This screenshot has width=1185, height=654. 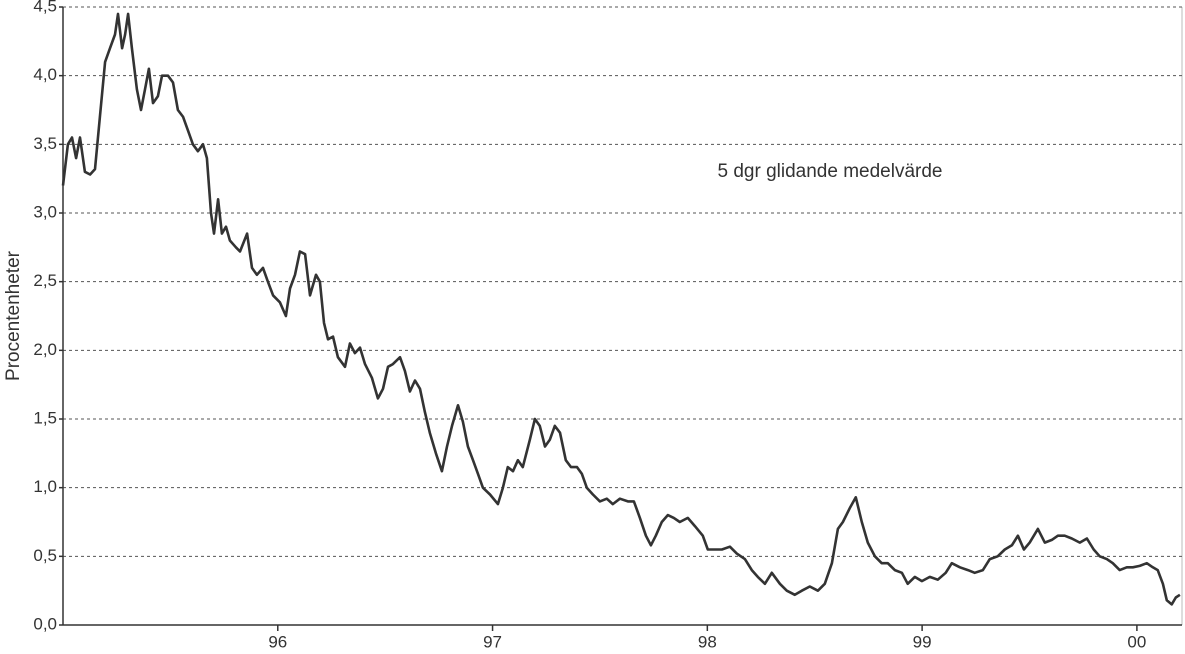 What do you see at coordinates (13, 315) in the screenshot?
I see `y-axis-label: Procentenheter` at bounding box center [13, 315].